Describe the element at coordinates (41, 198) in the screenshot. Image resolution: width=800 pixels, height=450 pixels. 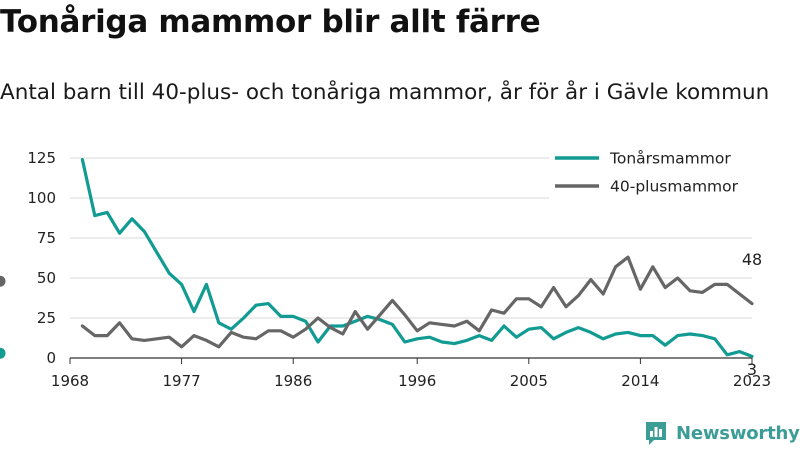
I see `y-tick-label: 100` at that location.